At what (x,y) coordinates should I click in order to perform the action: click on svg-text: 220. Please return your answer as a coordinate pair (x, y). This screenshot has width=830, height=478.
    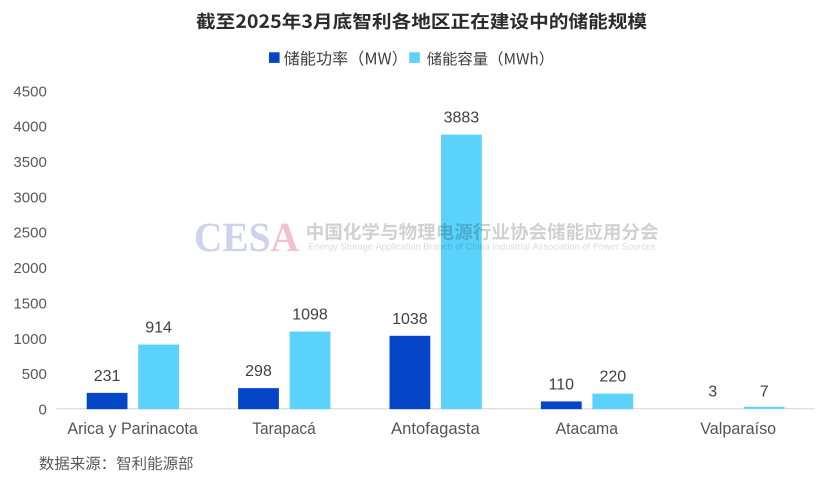
    Looking at the image, I should click on (612, 377).